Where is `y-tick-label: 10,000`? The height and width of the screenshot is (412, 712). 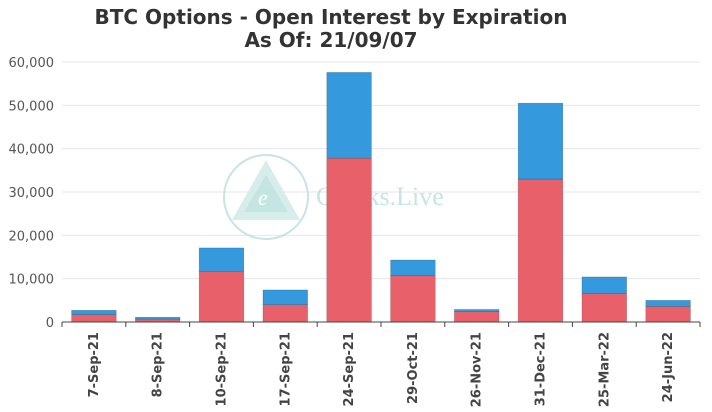 y-tick-label: 10,000 is located at coordinates (32, 280).